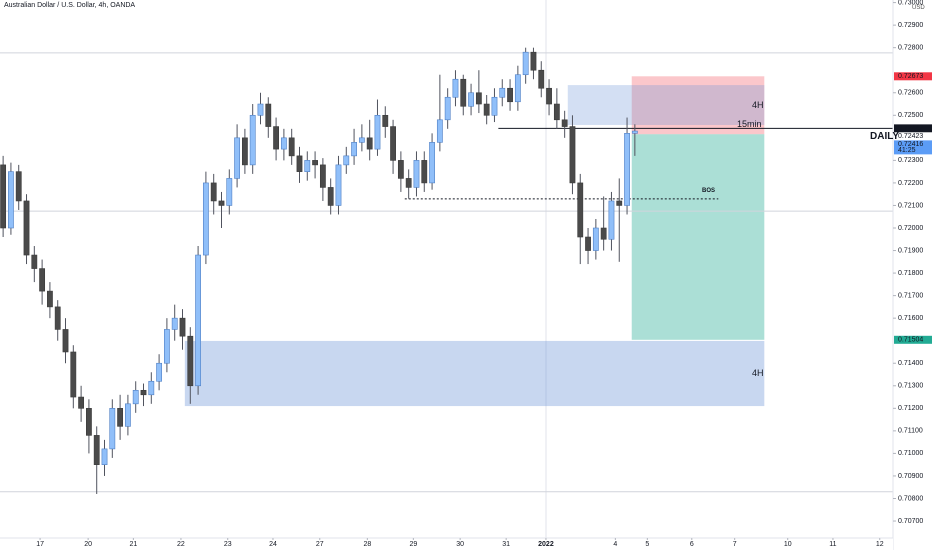 Image resolution: width=932 pixels, height=550 pixels. I want to click on y-tick-label: 0.71800, so click(910, 273).